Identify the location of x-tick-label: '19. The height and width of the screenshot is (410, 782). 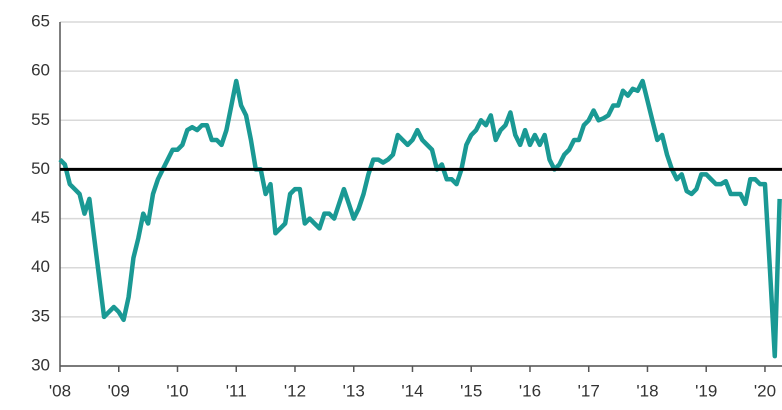
(706, 390).